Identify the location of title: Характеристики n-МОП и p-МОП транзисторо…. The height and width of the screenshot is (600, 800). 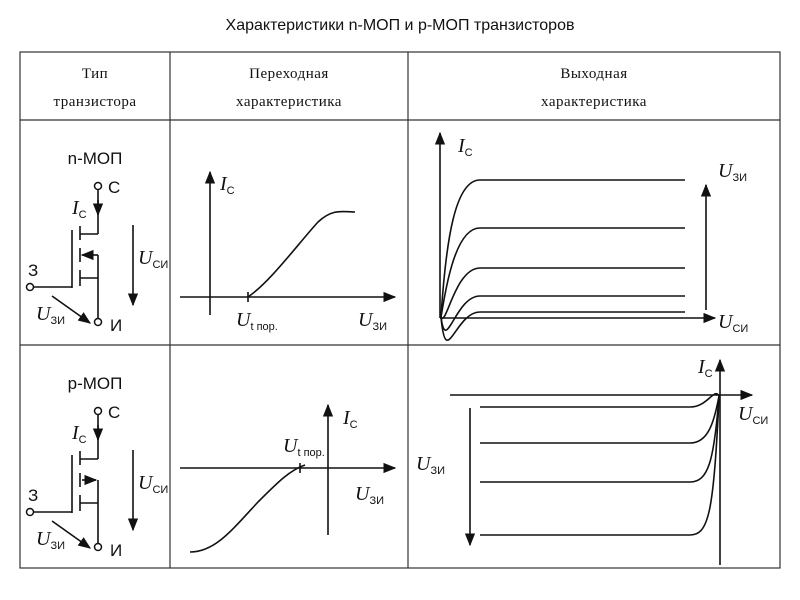
(400, 25).